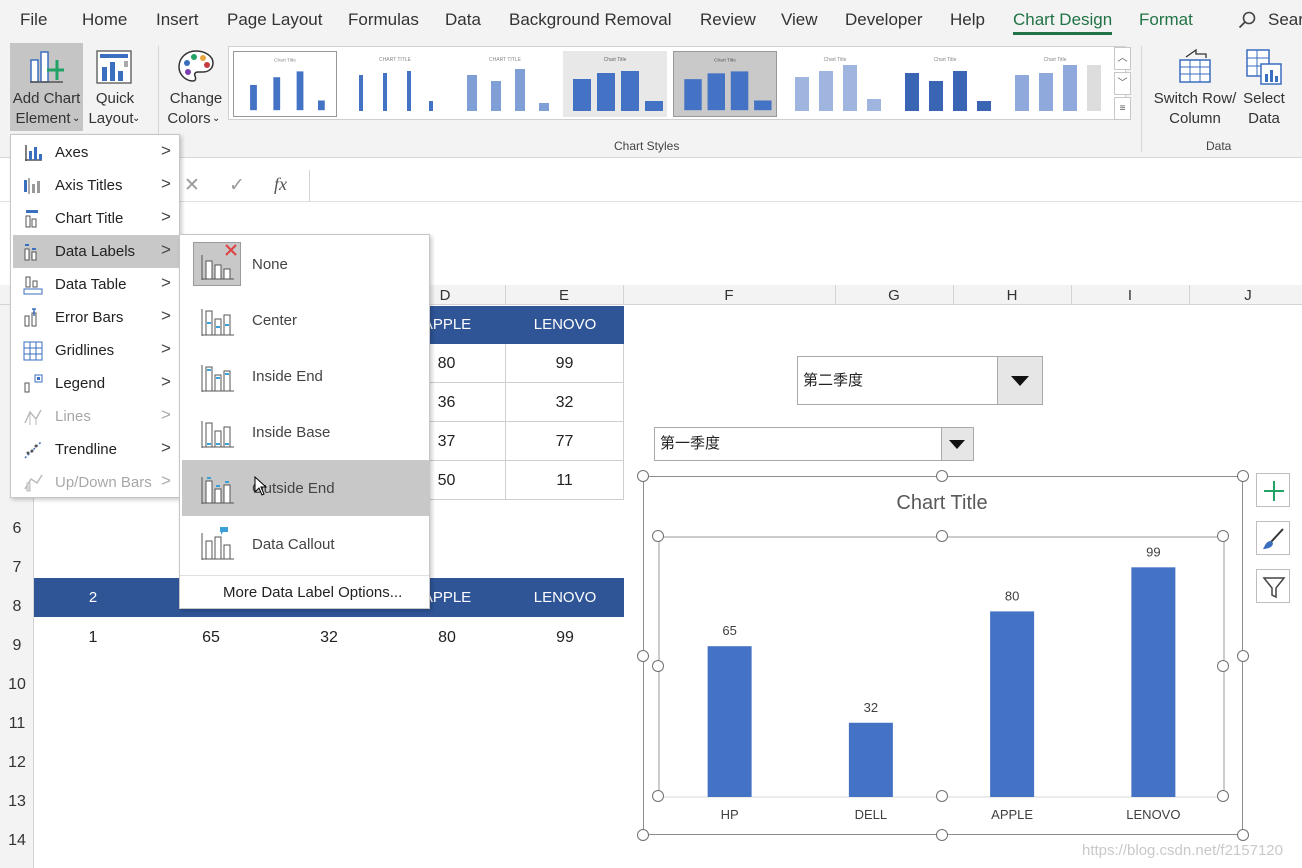 The image size is (1302, 868). Describe the element at coordinates (729, 630) in the screenshot. I see `data-label: 65` at that location.